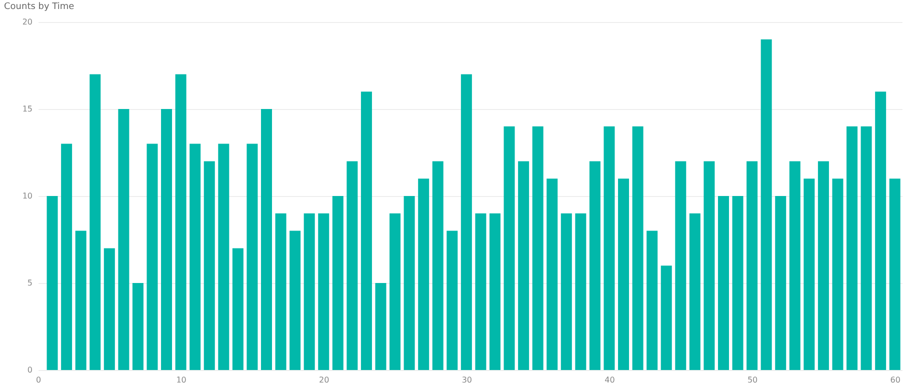  Describe the element at coordinates (609, 380) in the screenshot. I see `x-tick-label: 40` at that location.